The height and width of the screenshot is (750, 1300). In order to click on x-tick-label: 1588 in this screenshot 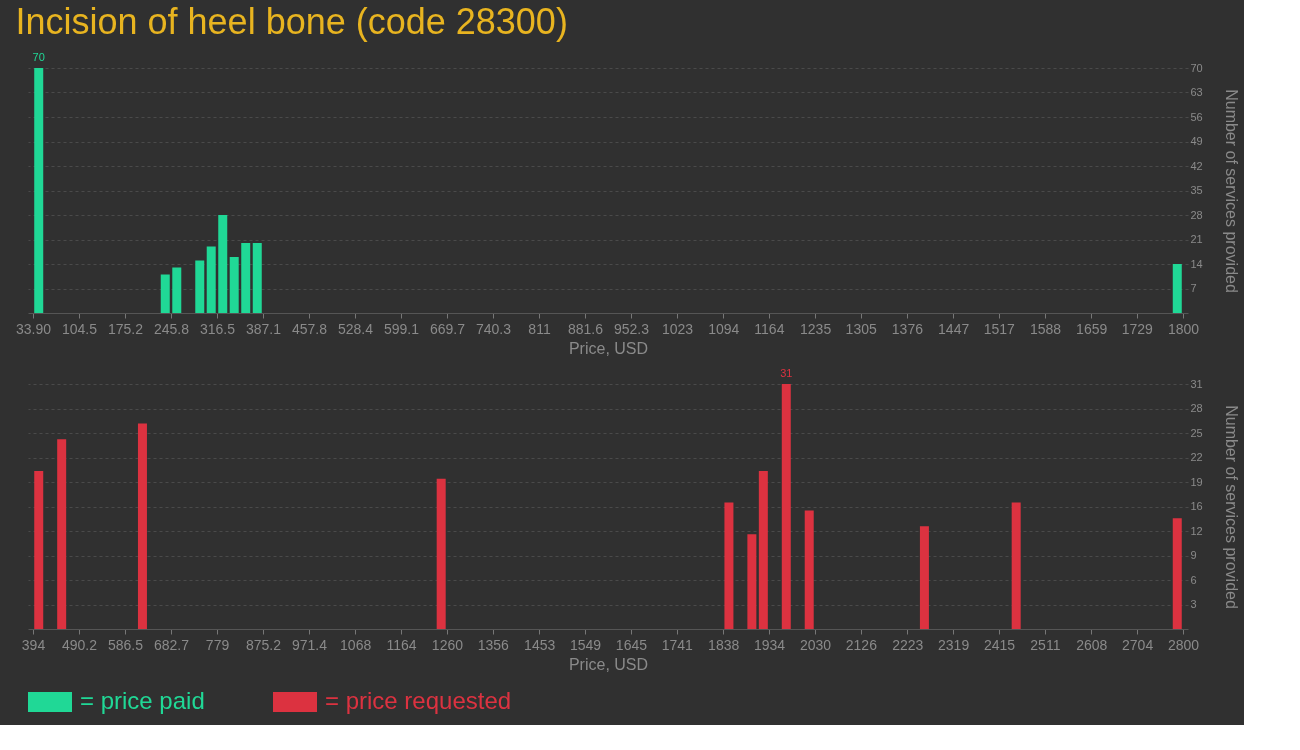, I will do `click(1045, 328)`.